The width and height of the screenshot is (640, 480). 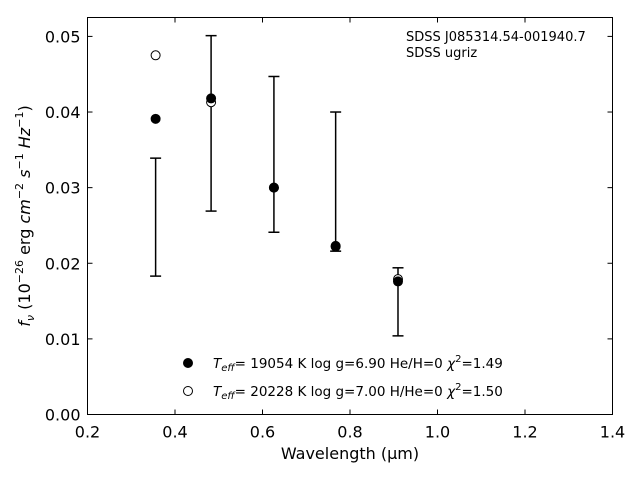 I want to click on y-tick-label: 0.05, so click(x=63, y=36).